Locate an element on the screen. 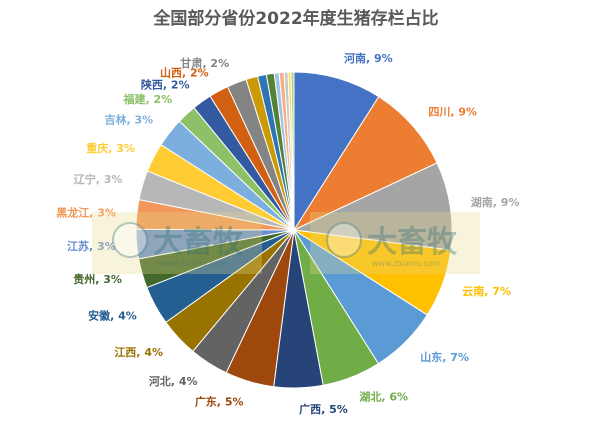 The width and height of the screenshot is (592, 428). pie-label-重庆: 重庆, 3% is located at coordinates (110, 148).